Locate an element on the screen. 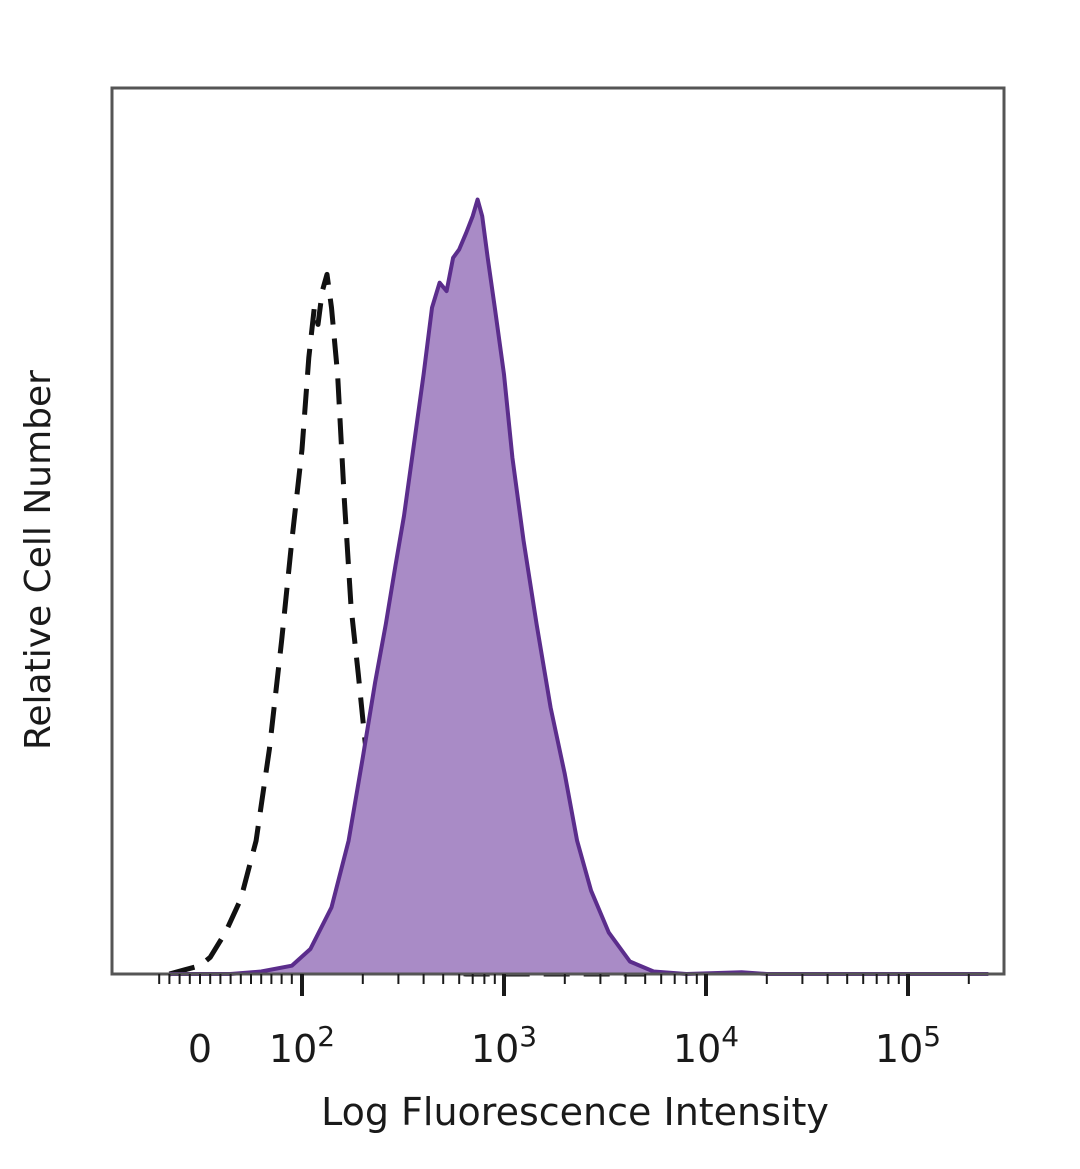  x-axis-ticks is located at coordinates (564, 985).